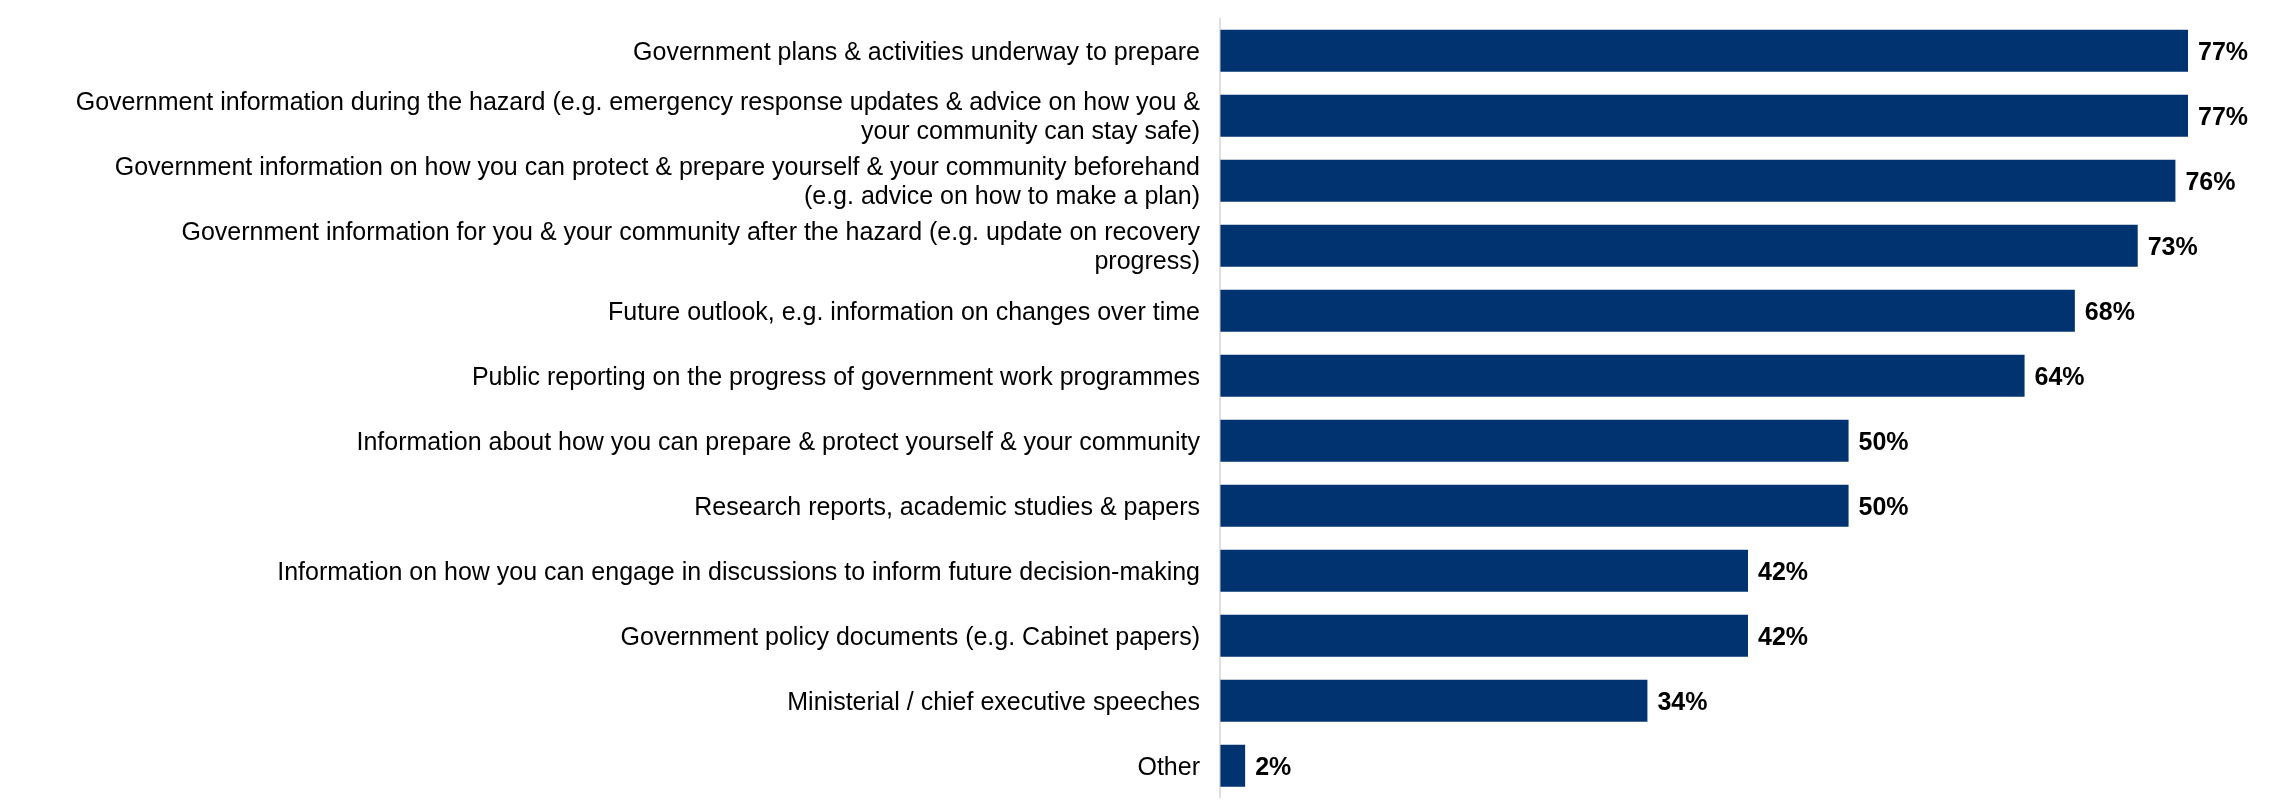 The height and width of the screenshot is (810, 2276). What do you see at coordinates (1168, 765) in the screenshot?
I see `y-tick-label: Other` at bounding box center [1168, 765].